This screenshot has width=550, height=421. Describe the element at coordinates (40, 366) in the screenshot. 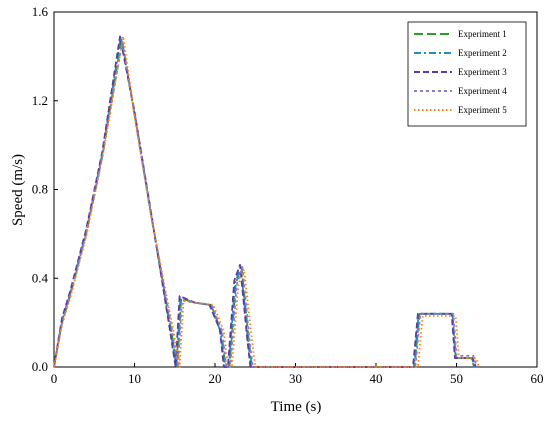

I see `y-tick-label: 0.0` at that location.